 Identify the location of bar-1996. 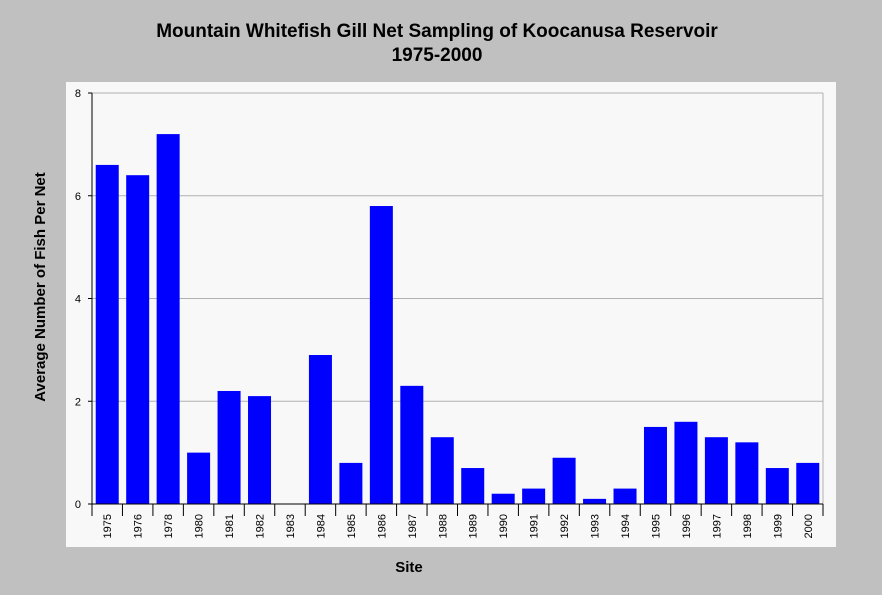
(686, 462).